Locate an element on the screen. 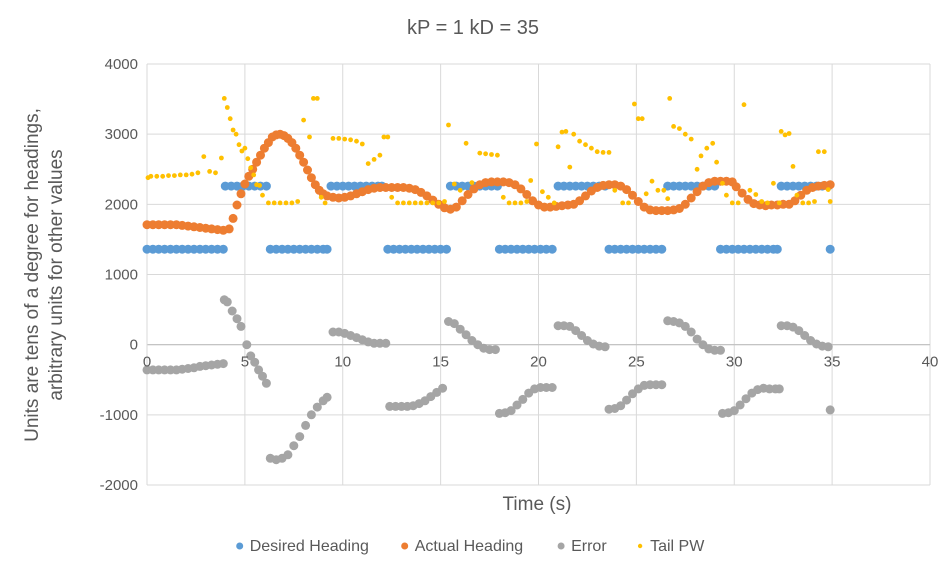 The width and height of the screenshot is (951, 579). x-tick-label: 25 is located at coordinates (636, 362).